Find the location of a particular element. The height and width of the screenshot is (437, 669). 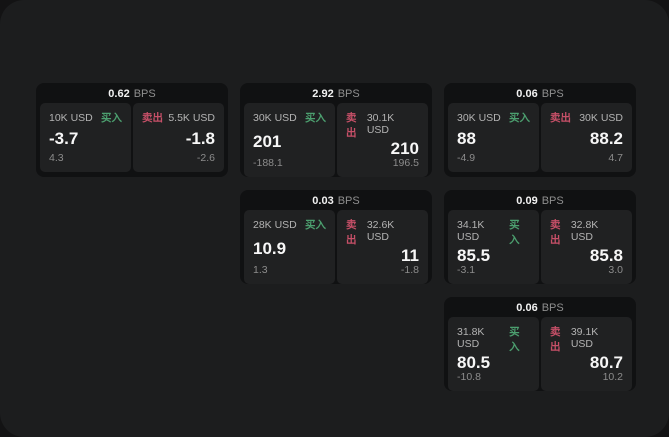

sell-panel-top: 卖出 39.1K USD is located at coordinates (586, 339).